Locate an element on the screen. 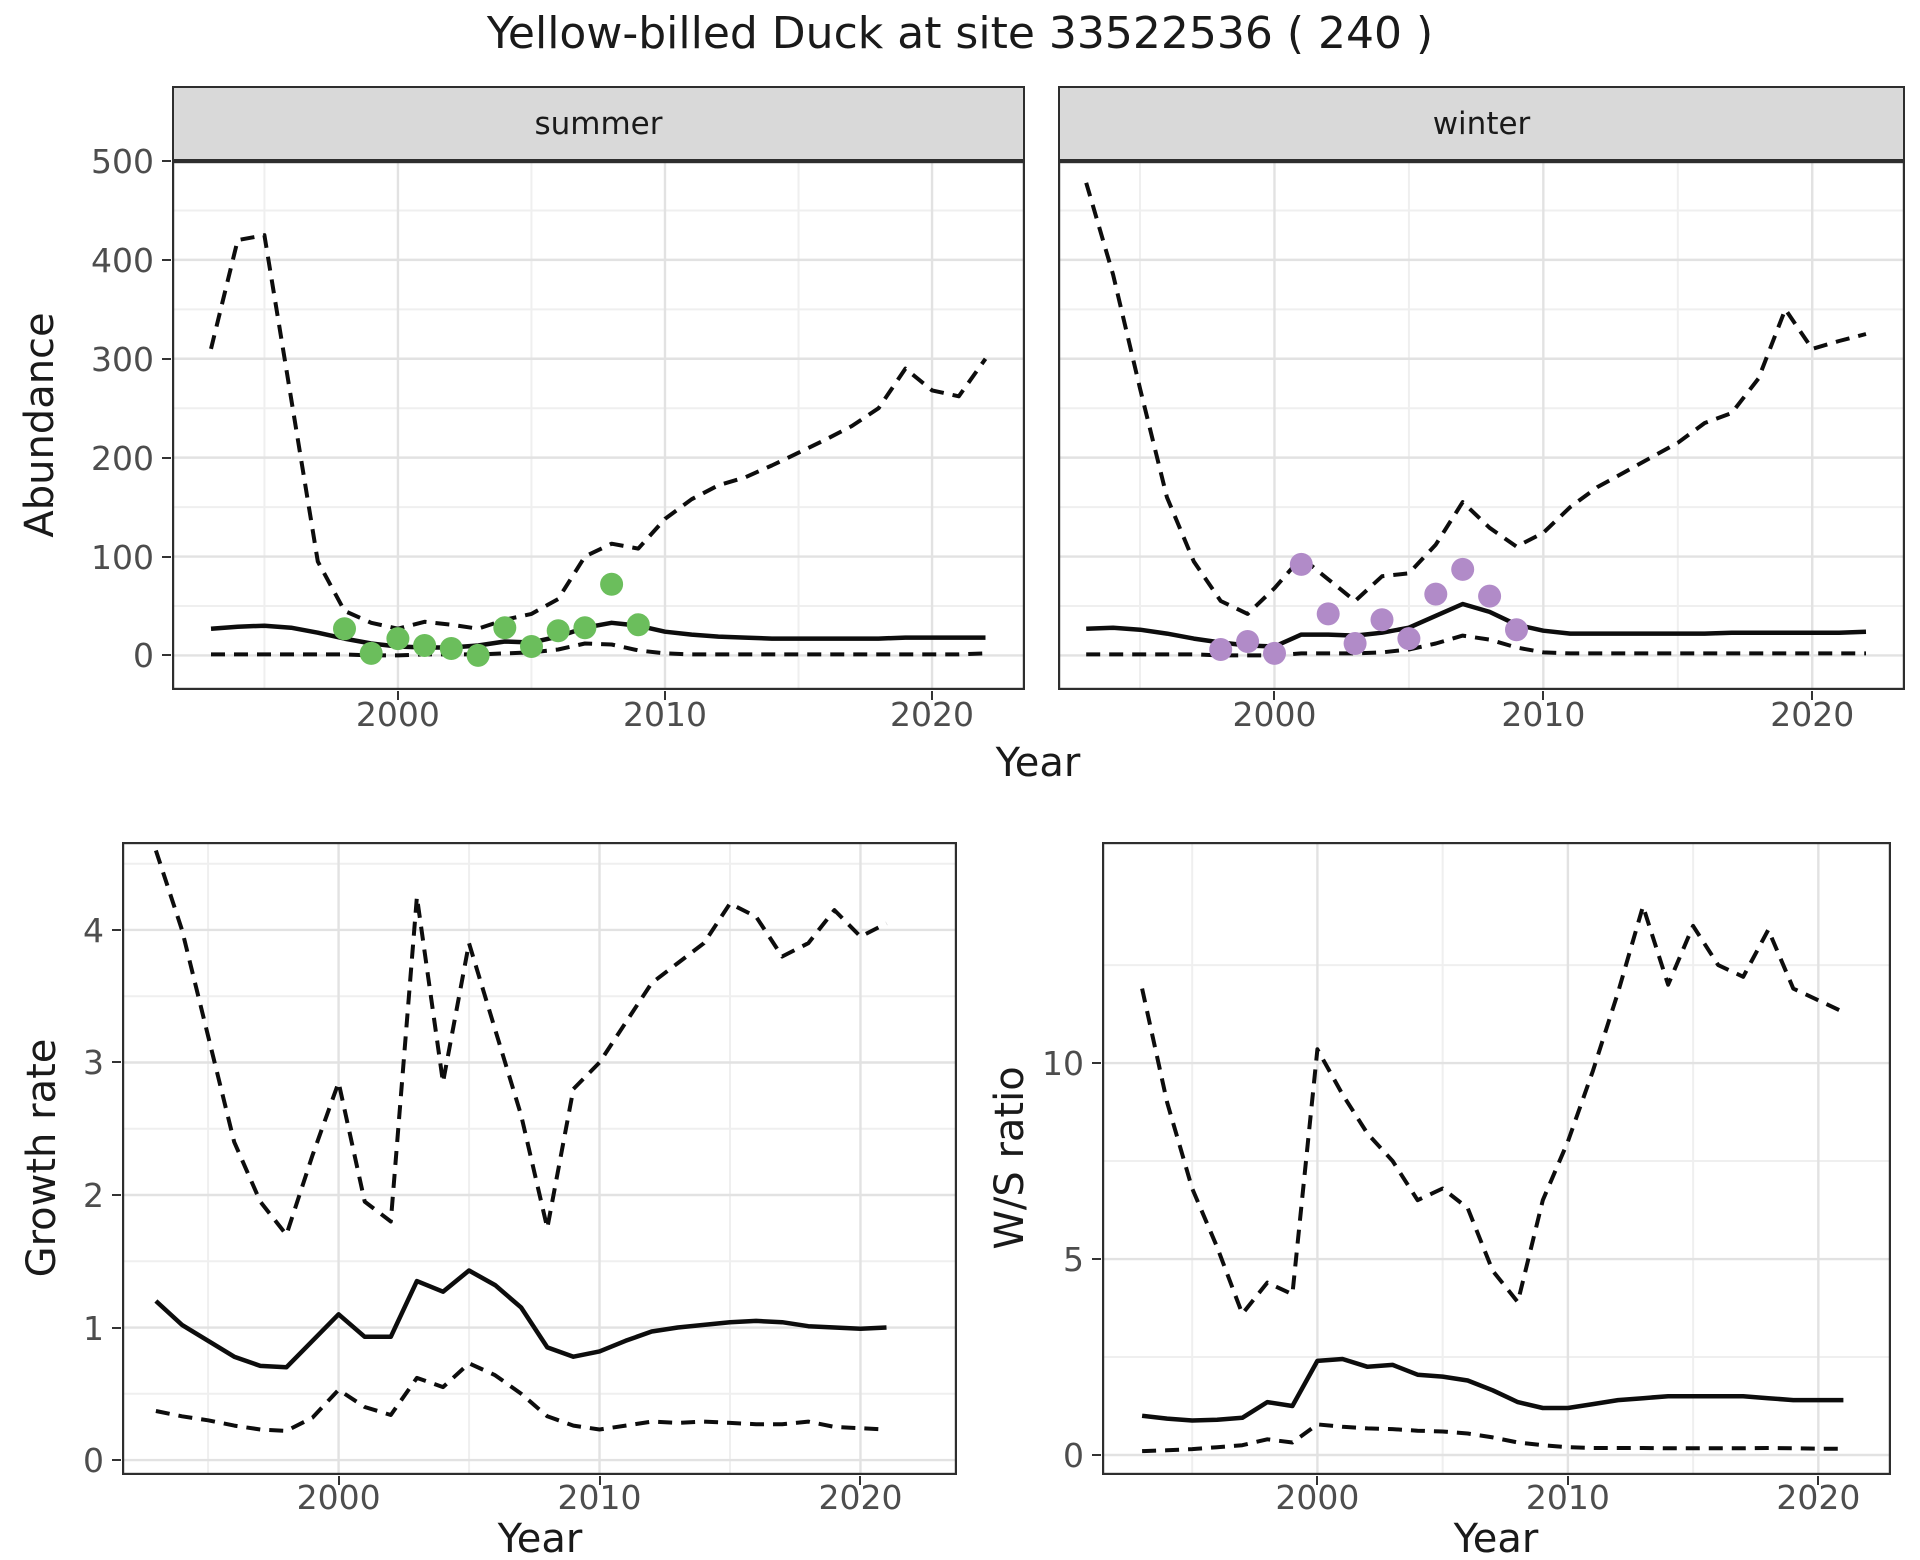  ws-year-axis-title: Year is located at coordinates (1496, 1538).